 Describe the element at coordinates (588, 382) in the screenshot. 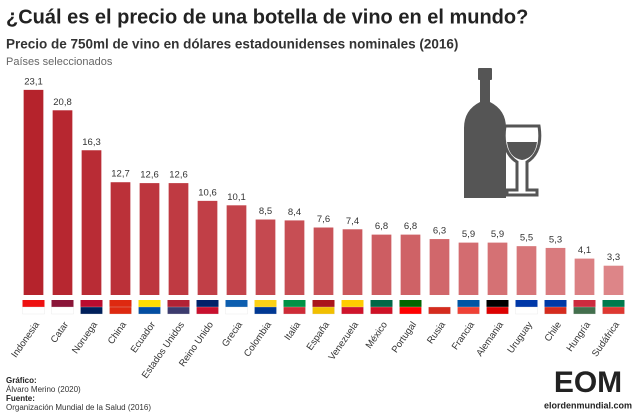

I see `logo: EOM` at that location.